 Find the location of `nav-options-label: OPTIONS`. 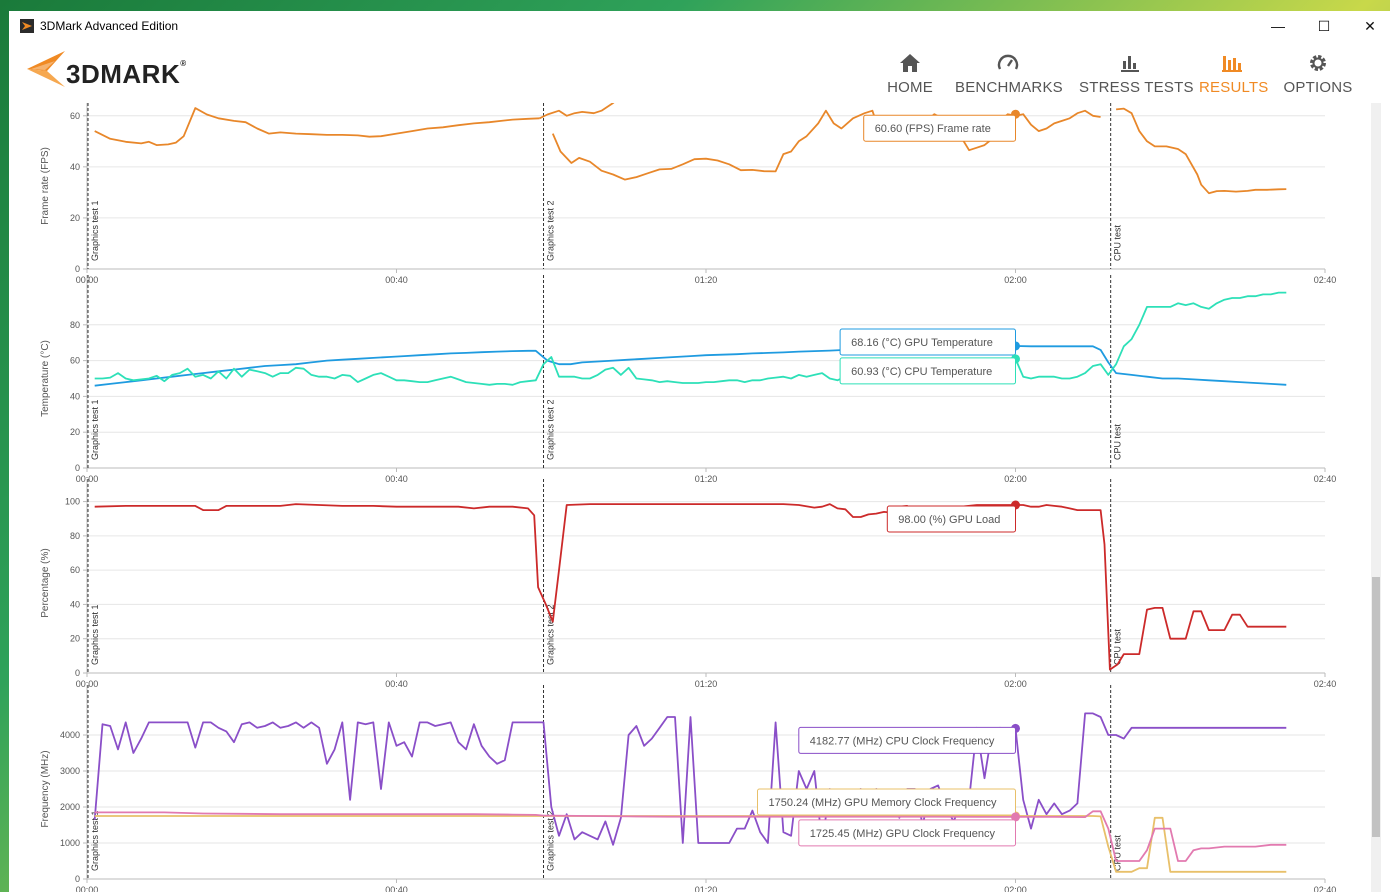

nav-options-label: OPTIONS is located at coordinates (1318, 87).